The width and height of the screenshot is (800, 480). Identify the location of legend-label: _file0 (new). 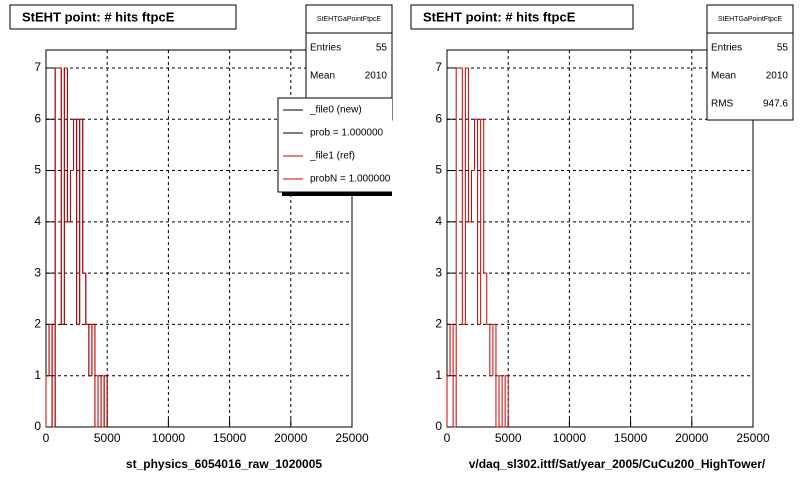
(335, 110).